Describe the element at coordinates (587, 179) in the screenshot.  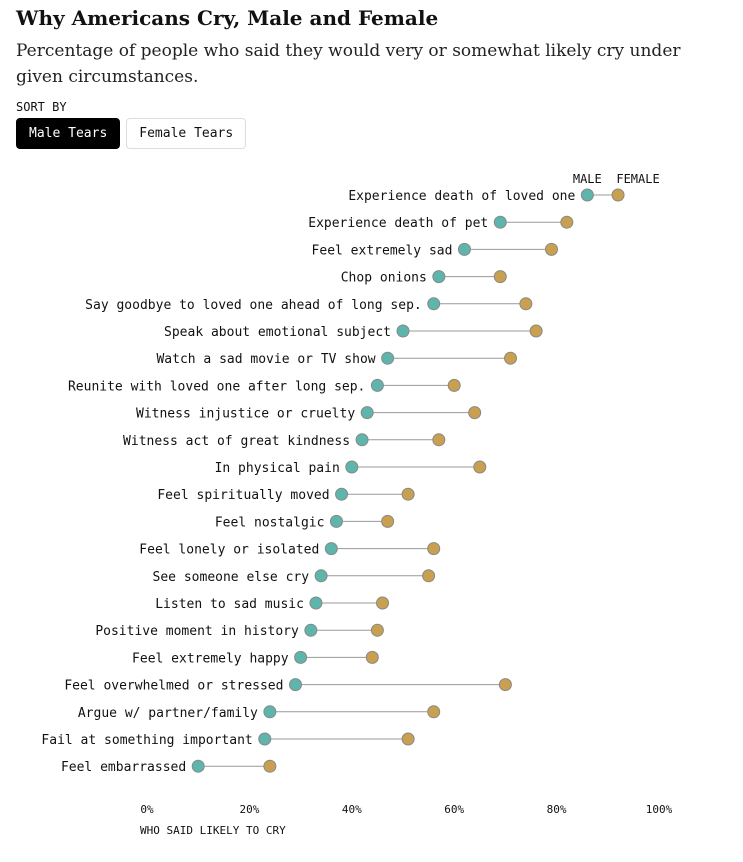
I see `legend-male: MALE` at that location.